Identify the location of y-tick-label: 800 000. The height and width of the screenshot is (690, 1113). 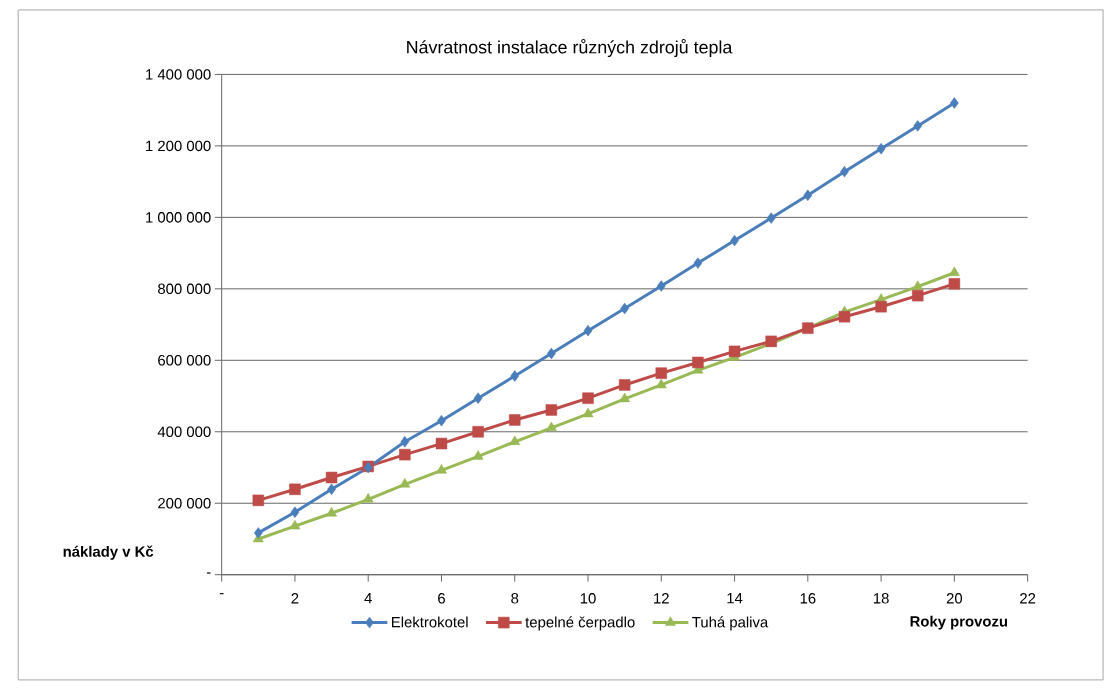
(184, 289).